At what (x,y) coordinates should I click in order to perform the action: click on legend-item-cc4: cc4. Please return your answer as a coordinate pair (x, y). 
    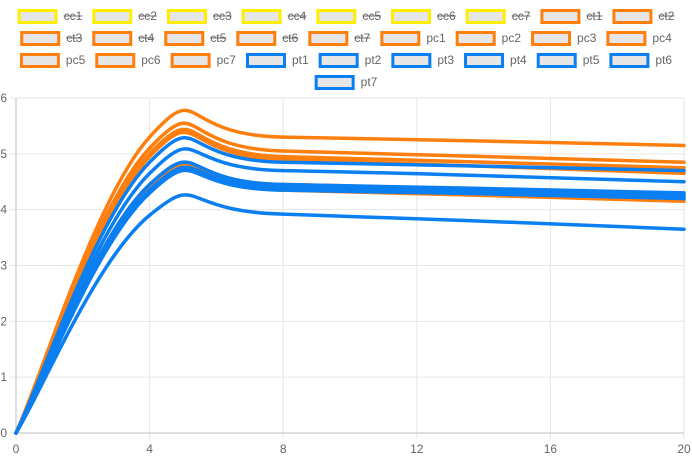
    Looking at the image, I should click on (274, 16).